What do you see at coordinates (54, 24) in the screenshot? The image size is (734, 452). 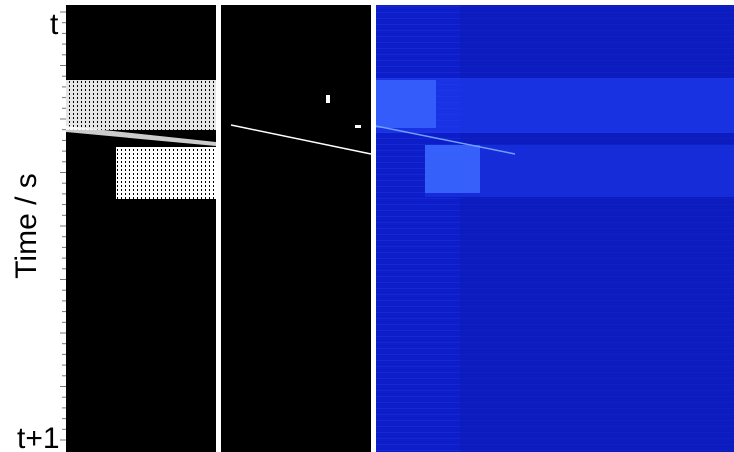 I see `start-label: t` at bounding box center [54, 24].